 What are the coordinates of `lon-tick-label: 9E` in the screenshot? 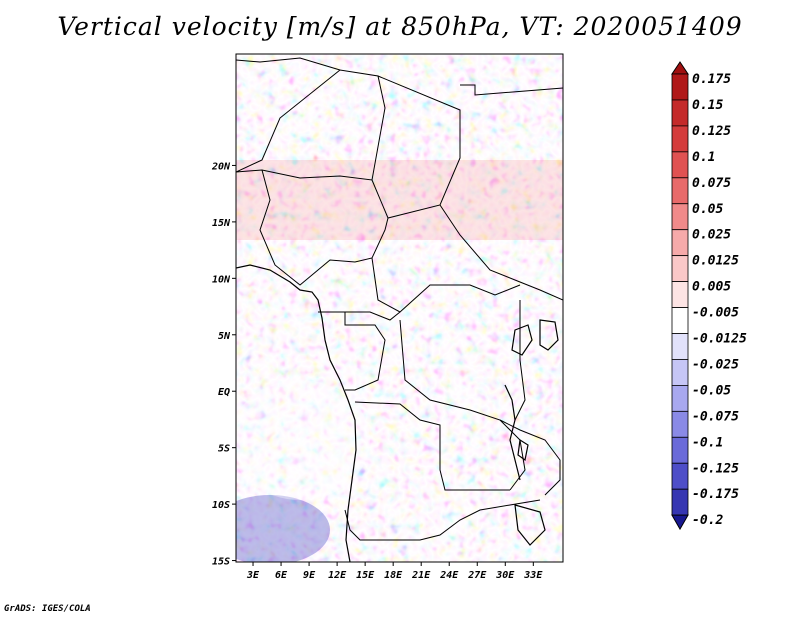 It's located at (309, 575).